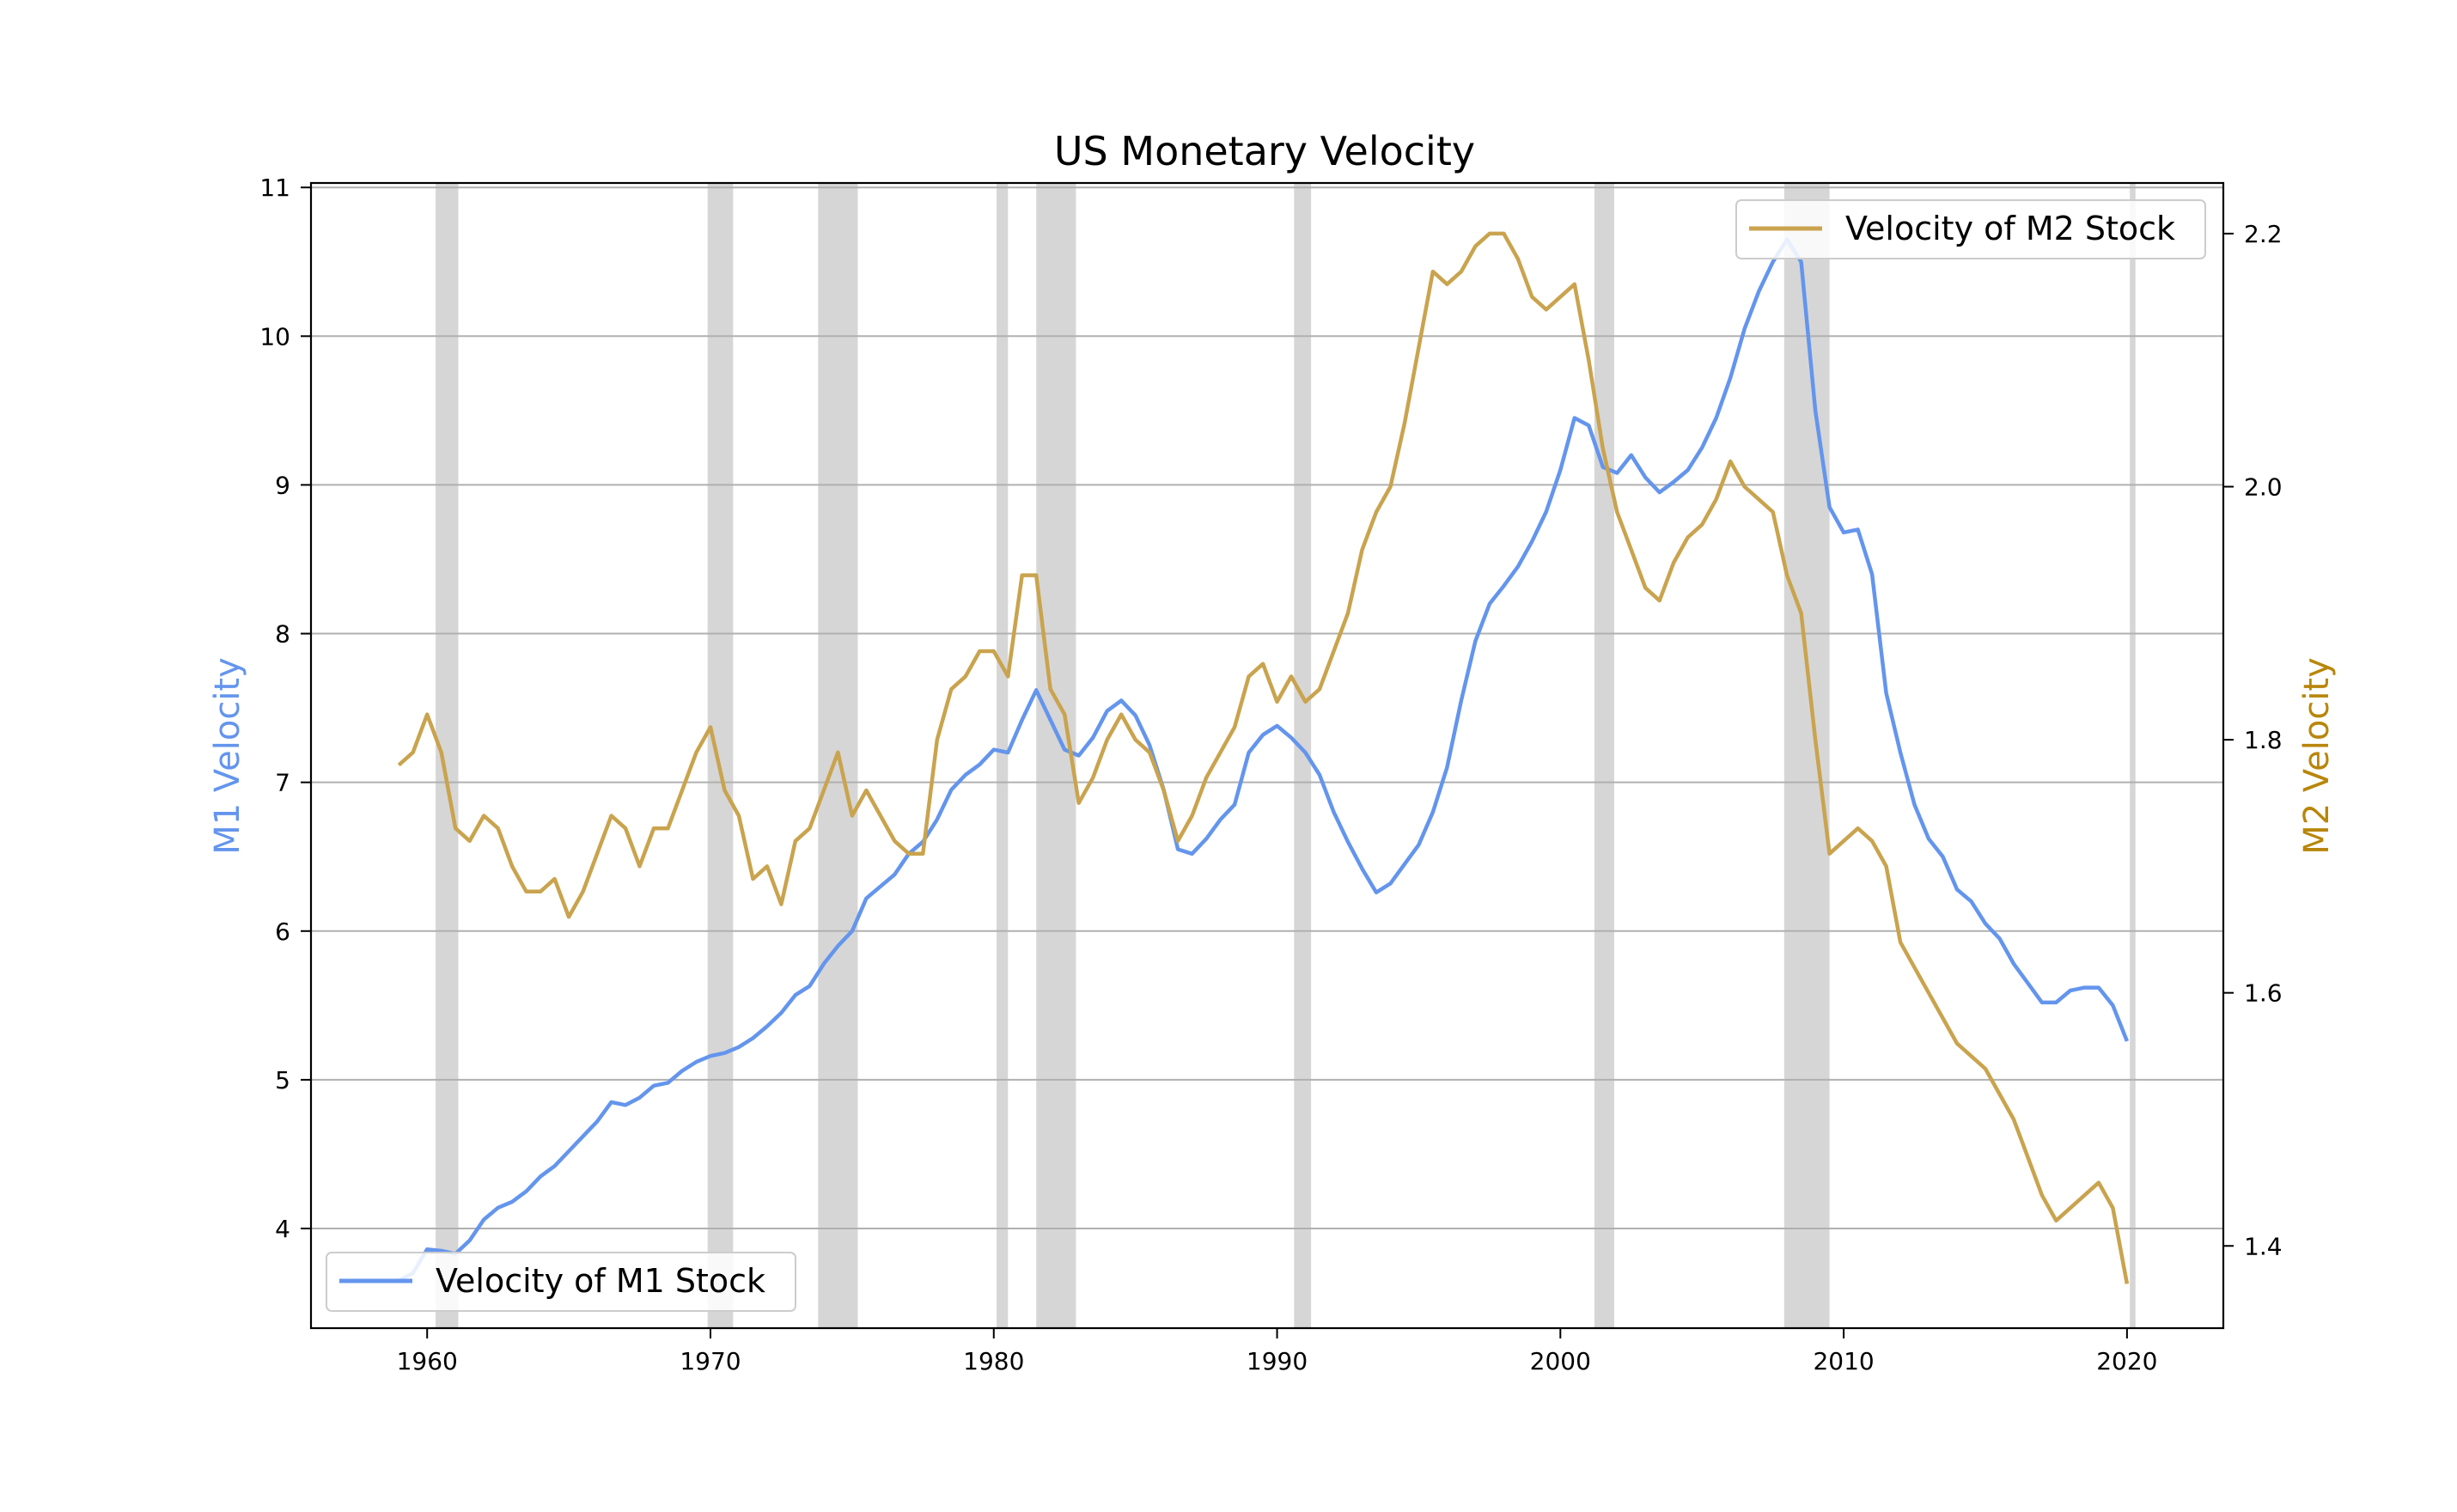 This screenshot has height=1512, width=2457. I want to click on y2-tick-label-2.2: 2.2, so click(2263, 234).